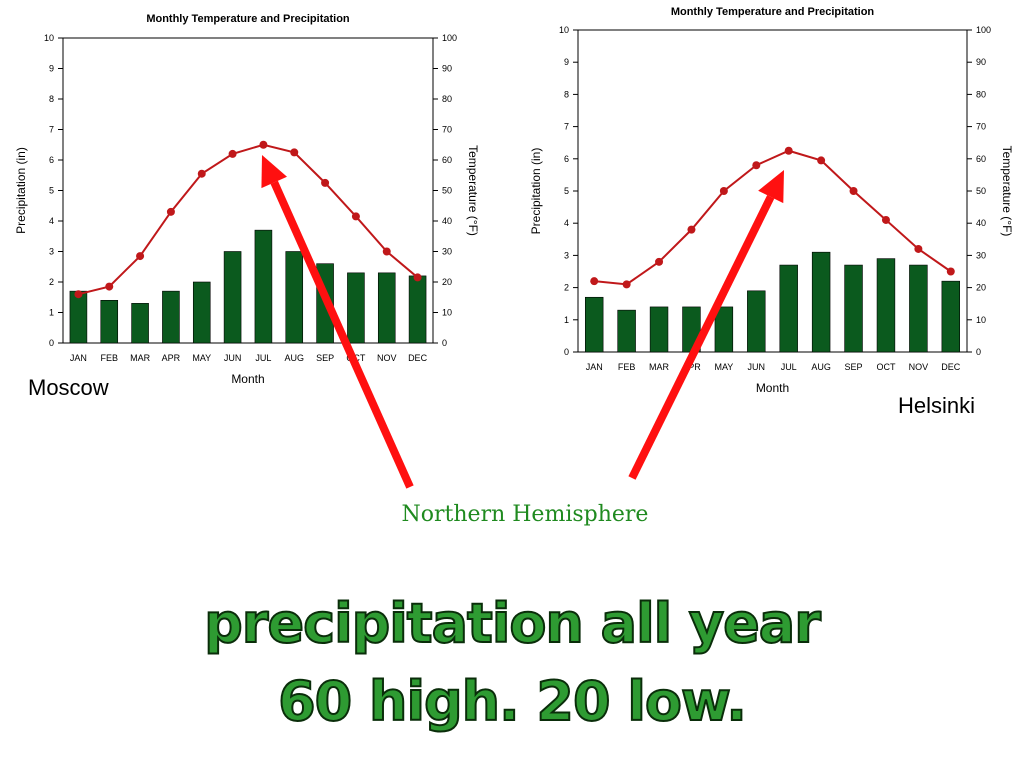 This screenshot has width=1024, height=768. Describe the element at coordinates (724, 329) in the screenshot. I see `precip-bar-may` at that location.